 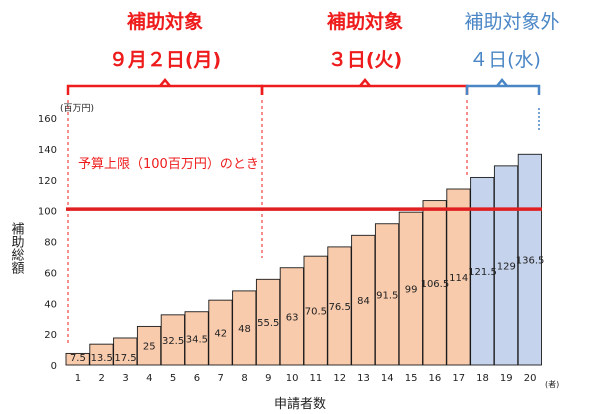 I want to click on value-label-16: 106.5, so click(x=435, y=284).